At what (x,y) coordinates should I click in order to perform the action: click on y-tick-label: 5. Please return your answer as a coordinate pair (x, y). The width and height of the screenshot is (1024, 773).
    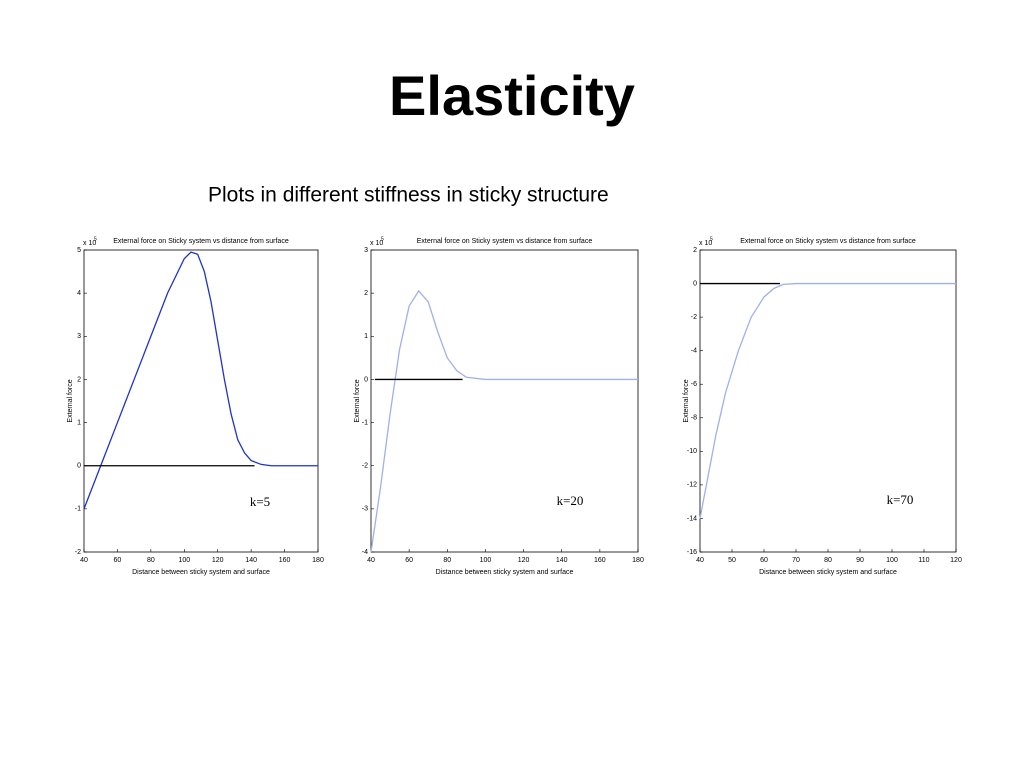
    Looking at the image, I should click on (79, 250).